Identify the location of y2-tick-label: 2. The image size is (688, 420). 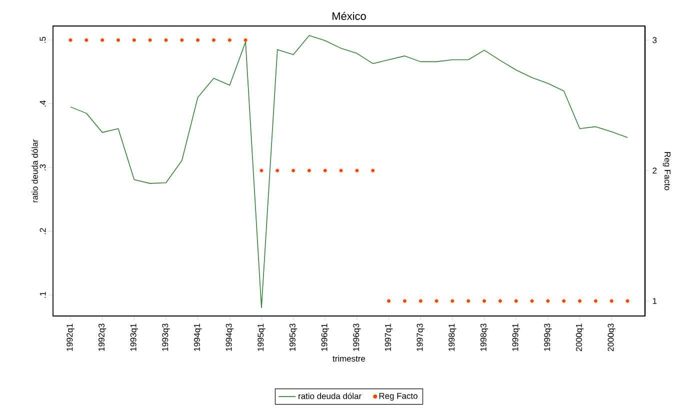
(654, 171).